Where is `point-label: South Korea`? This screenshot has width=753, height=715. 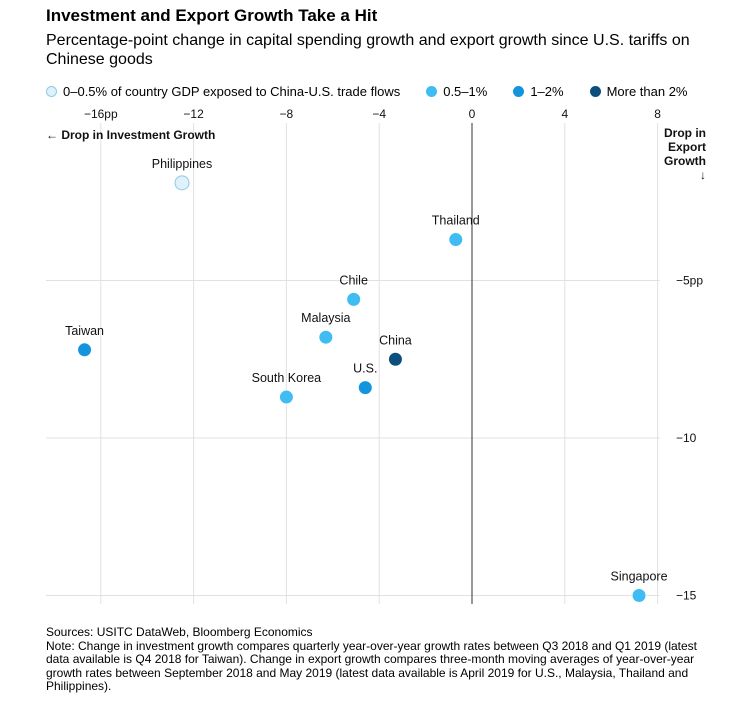 point-label: South Korea is located at coordinates (287, 378).